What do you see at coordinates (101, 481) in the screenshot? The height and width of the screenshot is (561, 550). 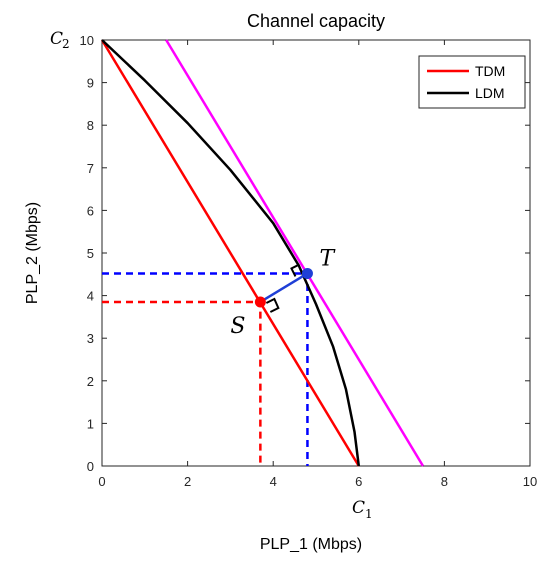 I see `x-tick-label: 0` at bounding box center [101, 481].